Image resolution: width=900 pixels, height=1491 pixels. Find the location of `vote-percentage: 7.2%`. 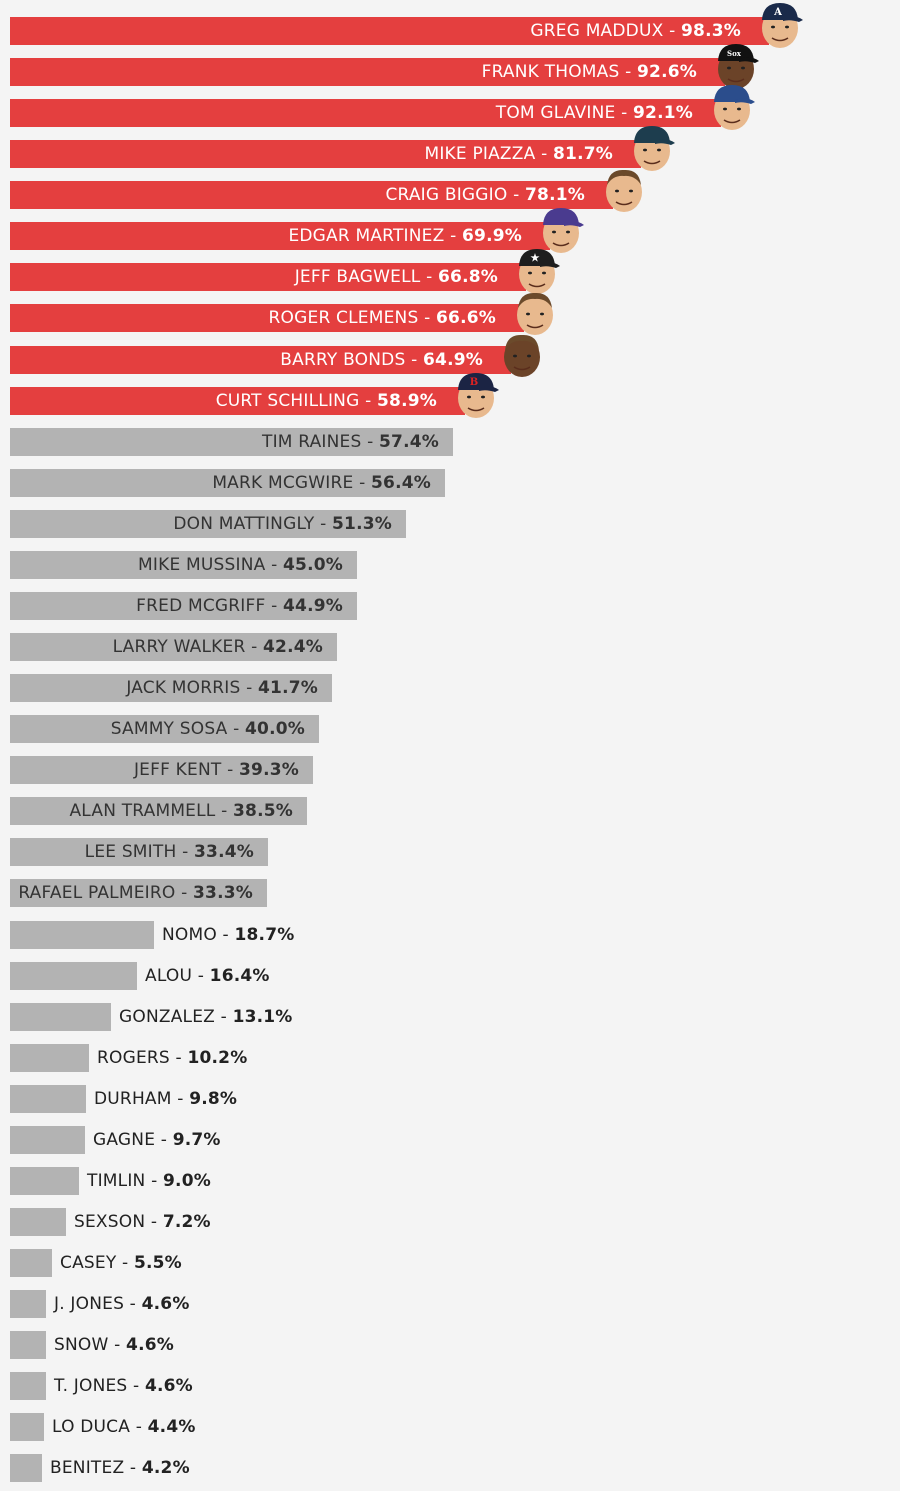

vote-percentage: 7.2% is located at coordinates (186, 1222).